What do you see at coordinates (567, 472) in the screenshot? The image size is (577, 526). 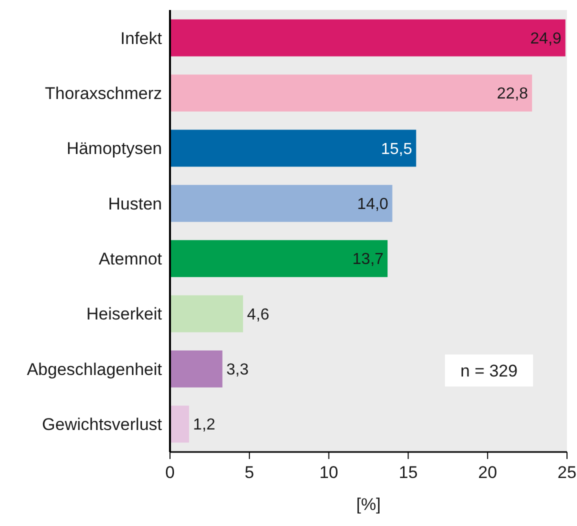 I see `x-tick-label: 25` at bounding box center [567, 472].